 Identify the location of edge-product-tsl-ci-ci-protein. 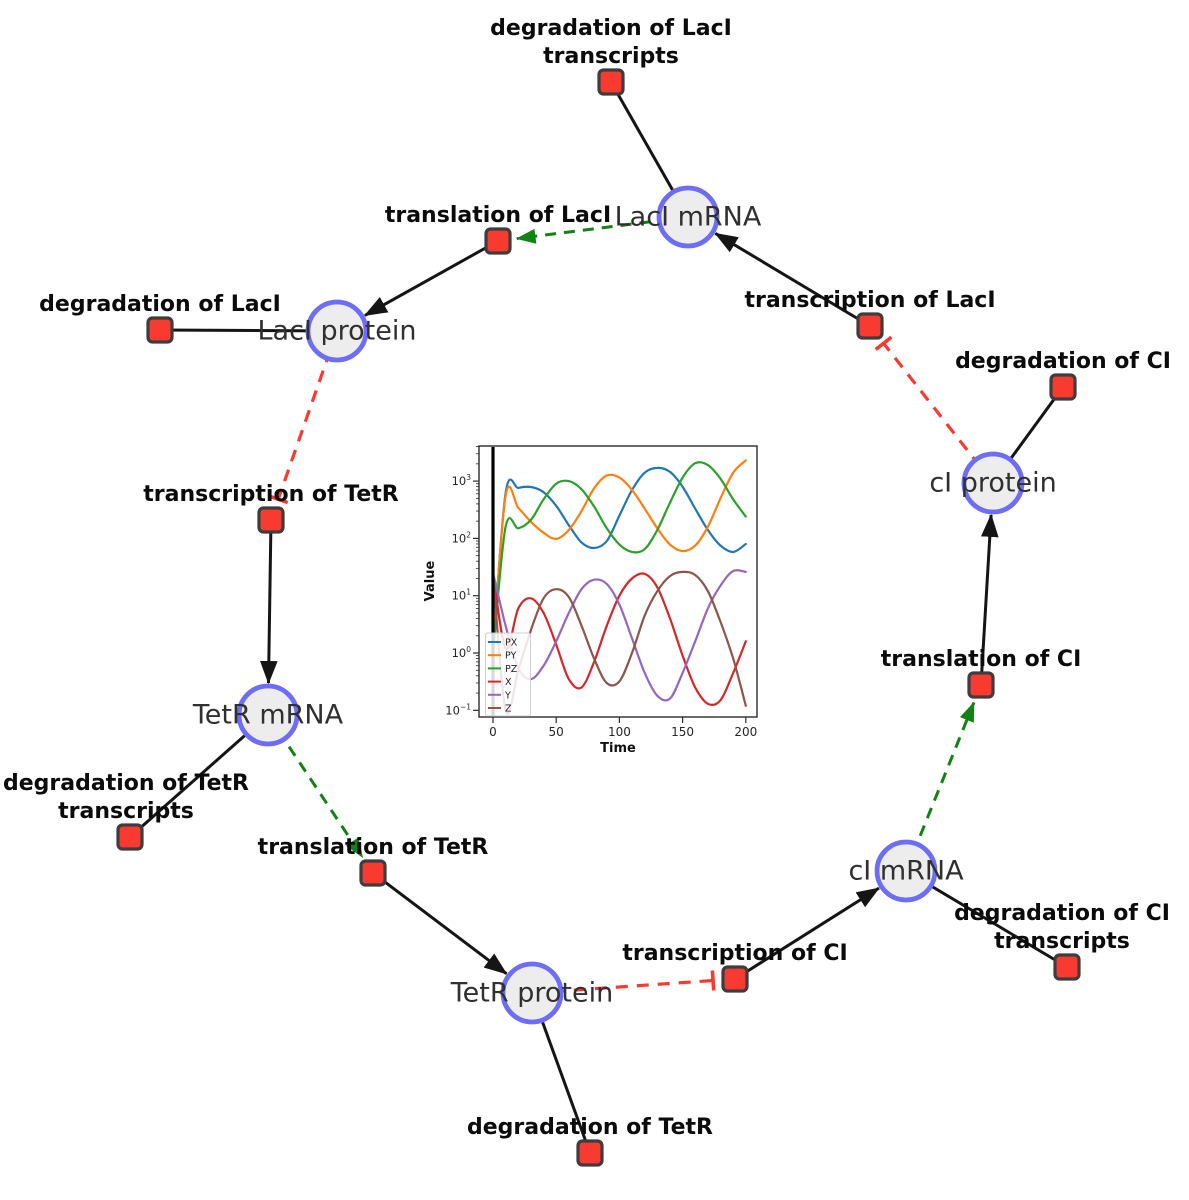
(989, 599).